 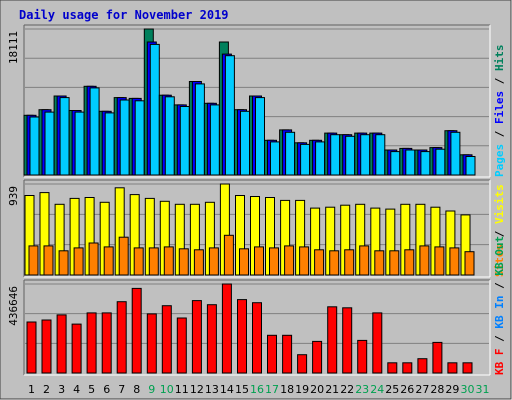 What do you see at coordinates (106, 389) in the screenshot?
I see `x-tick-label: 6` at bounding box center [106, 389].